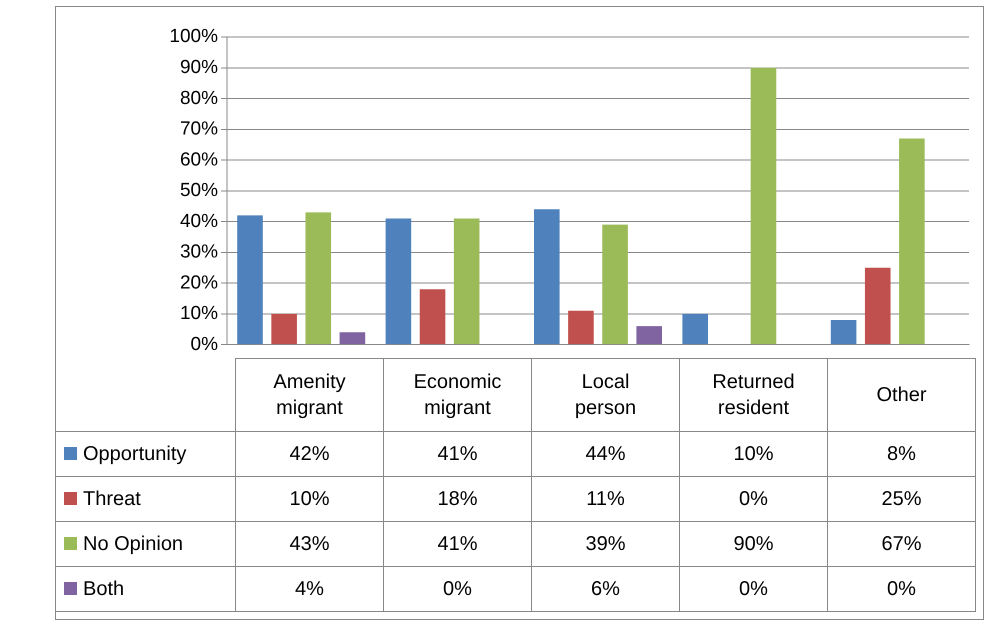 Image resolution: width=986 pixels, height=623 pixels. I want to click on y-tick-label: 10%, so click(199, 313).